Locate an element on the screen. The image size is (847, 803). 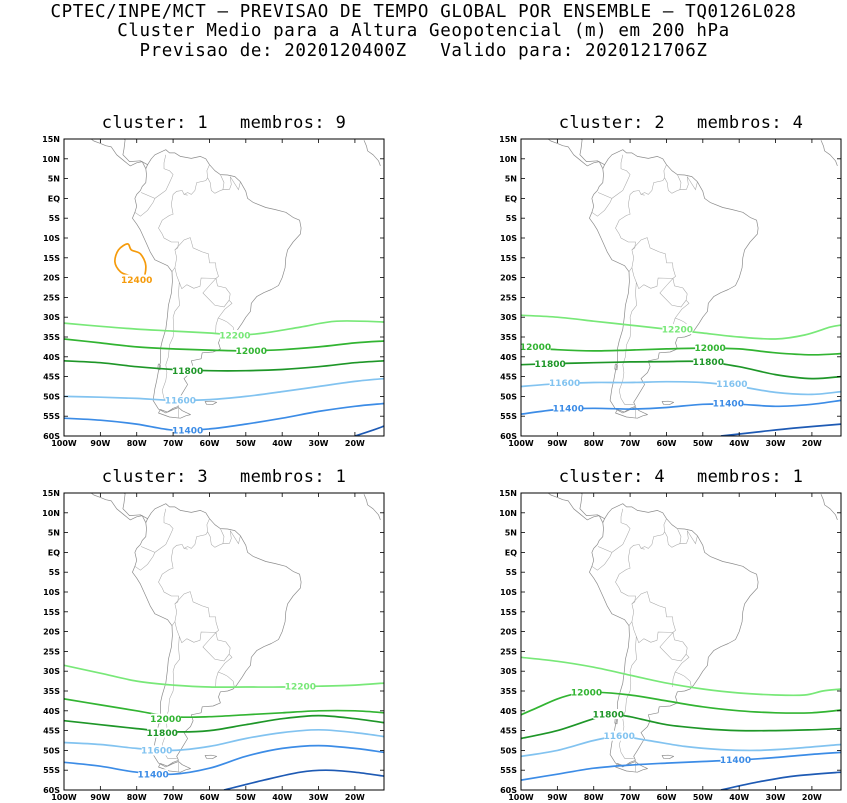
lon-tick-label: 100W is located at coordinates (64, 797).